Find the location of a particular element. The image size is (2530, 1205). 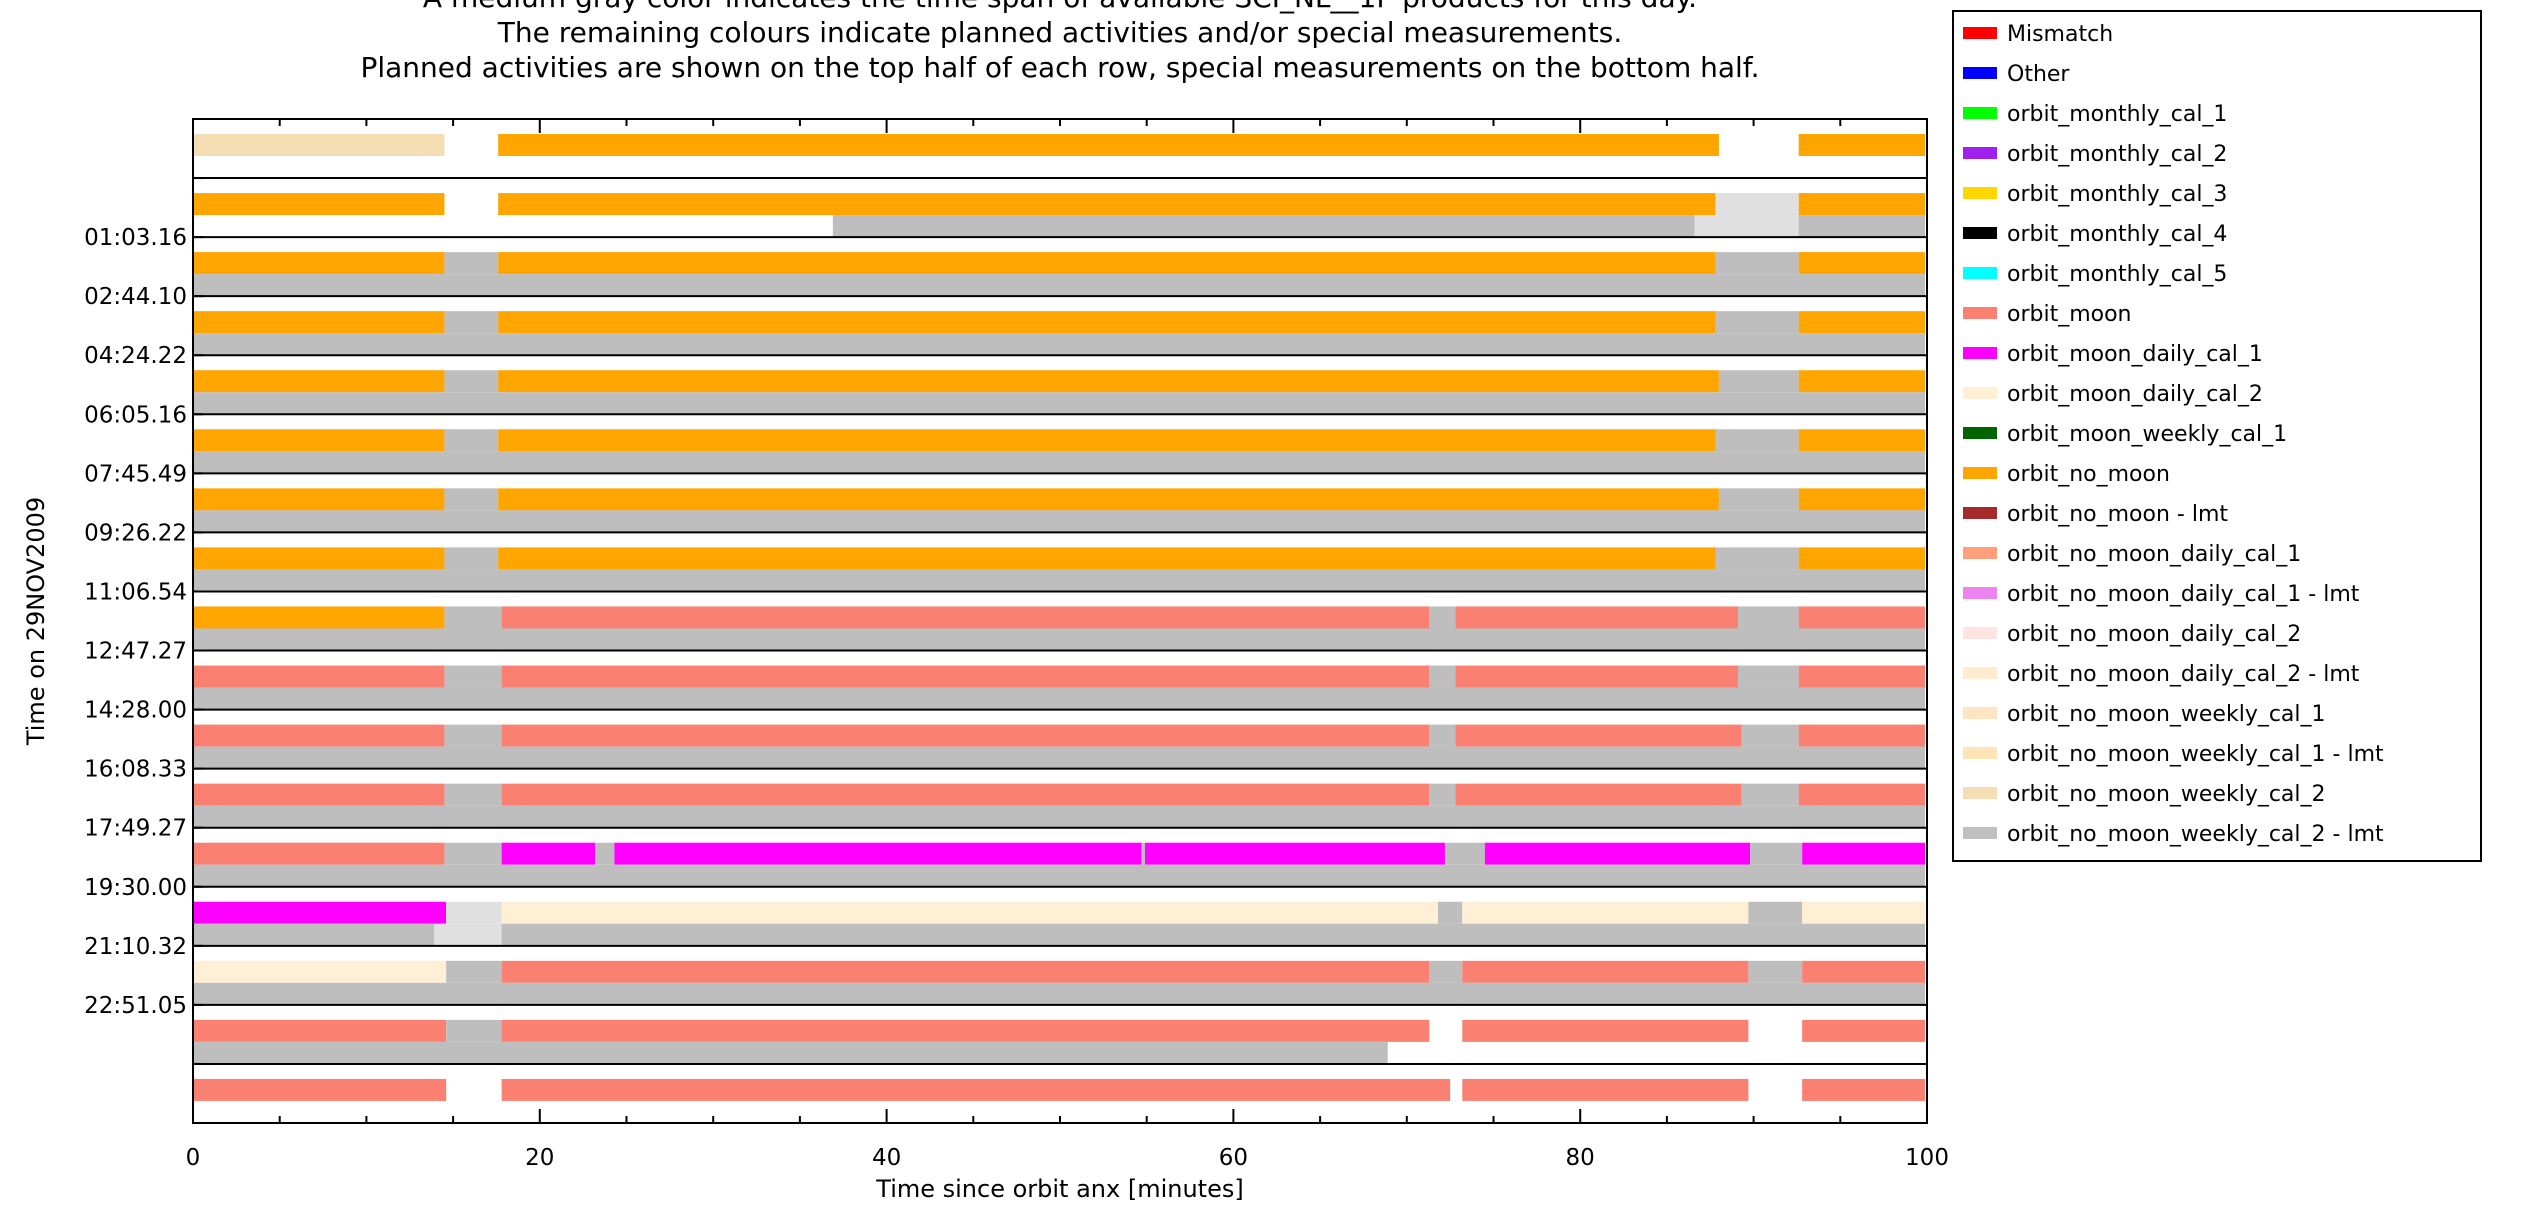

y-tick-label: 04:24.22 is located at coordinates (135, 356).